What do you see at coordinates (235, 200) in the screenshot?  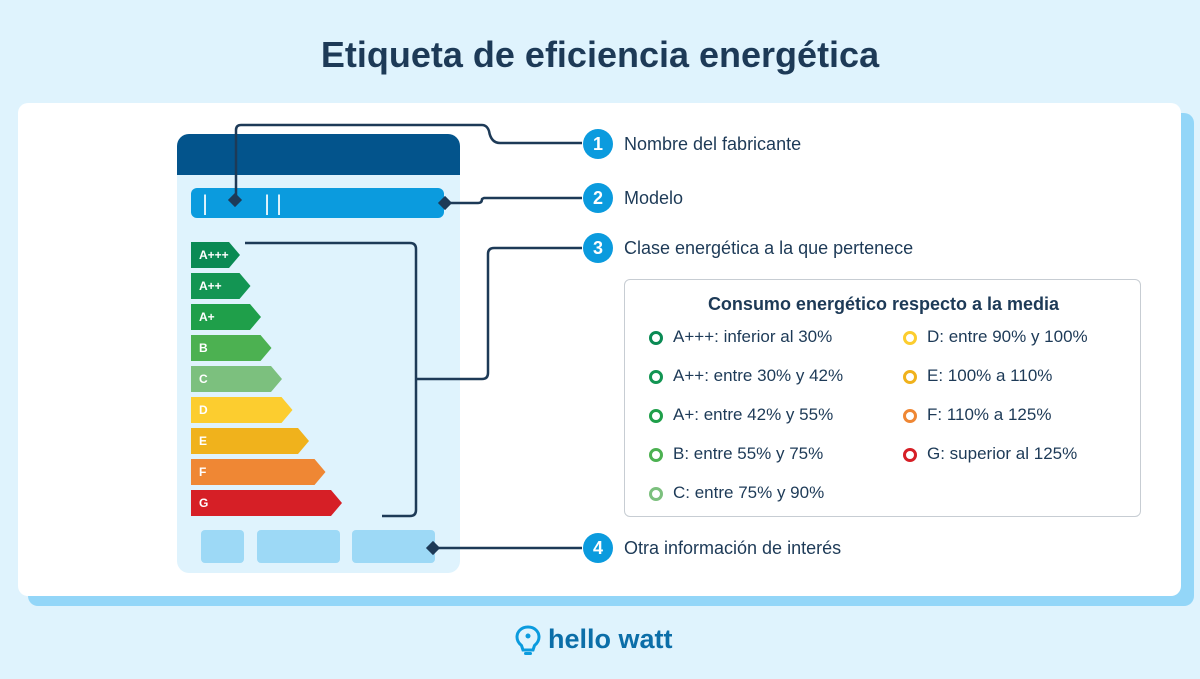 I see `connector-1-marker` at bounding box center [235, 200].